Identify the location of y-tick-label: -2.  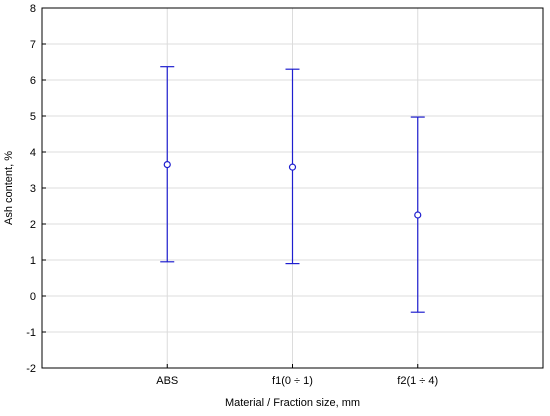
(31, 369).